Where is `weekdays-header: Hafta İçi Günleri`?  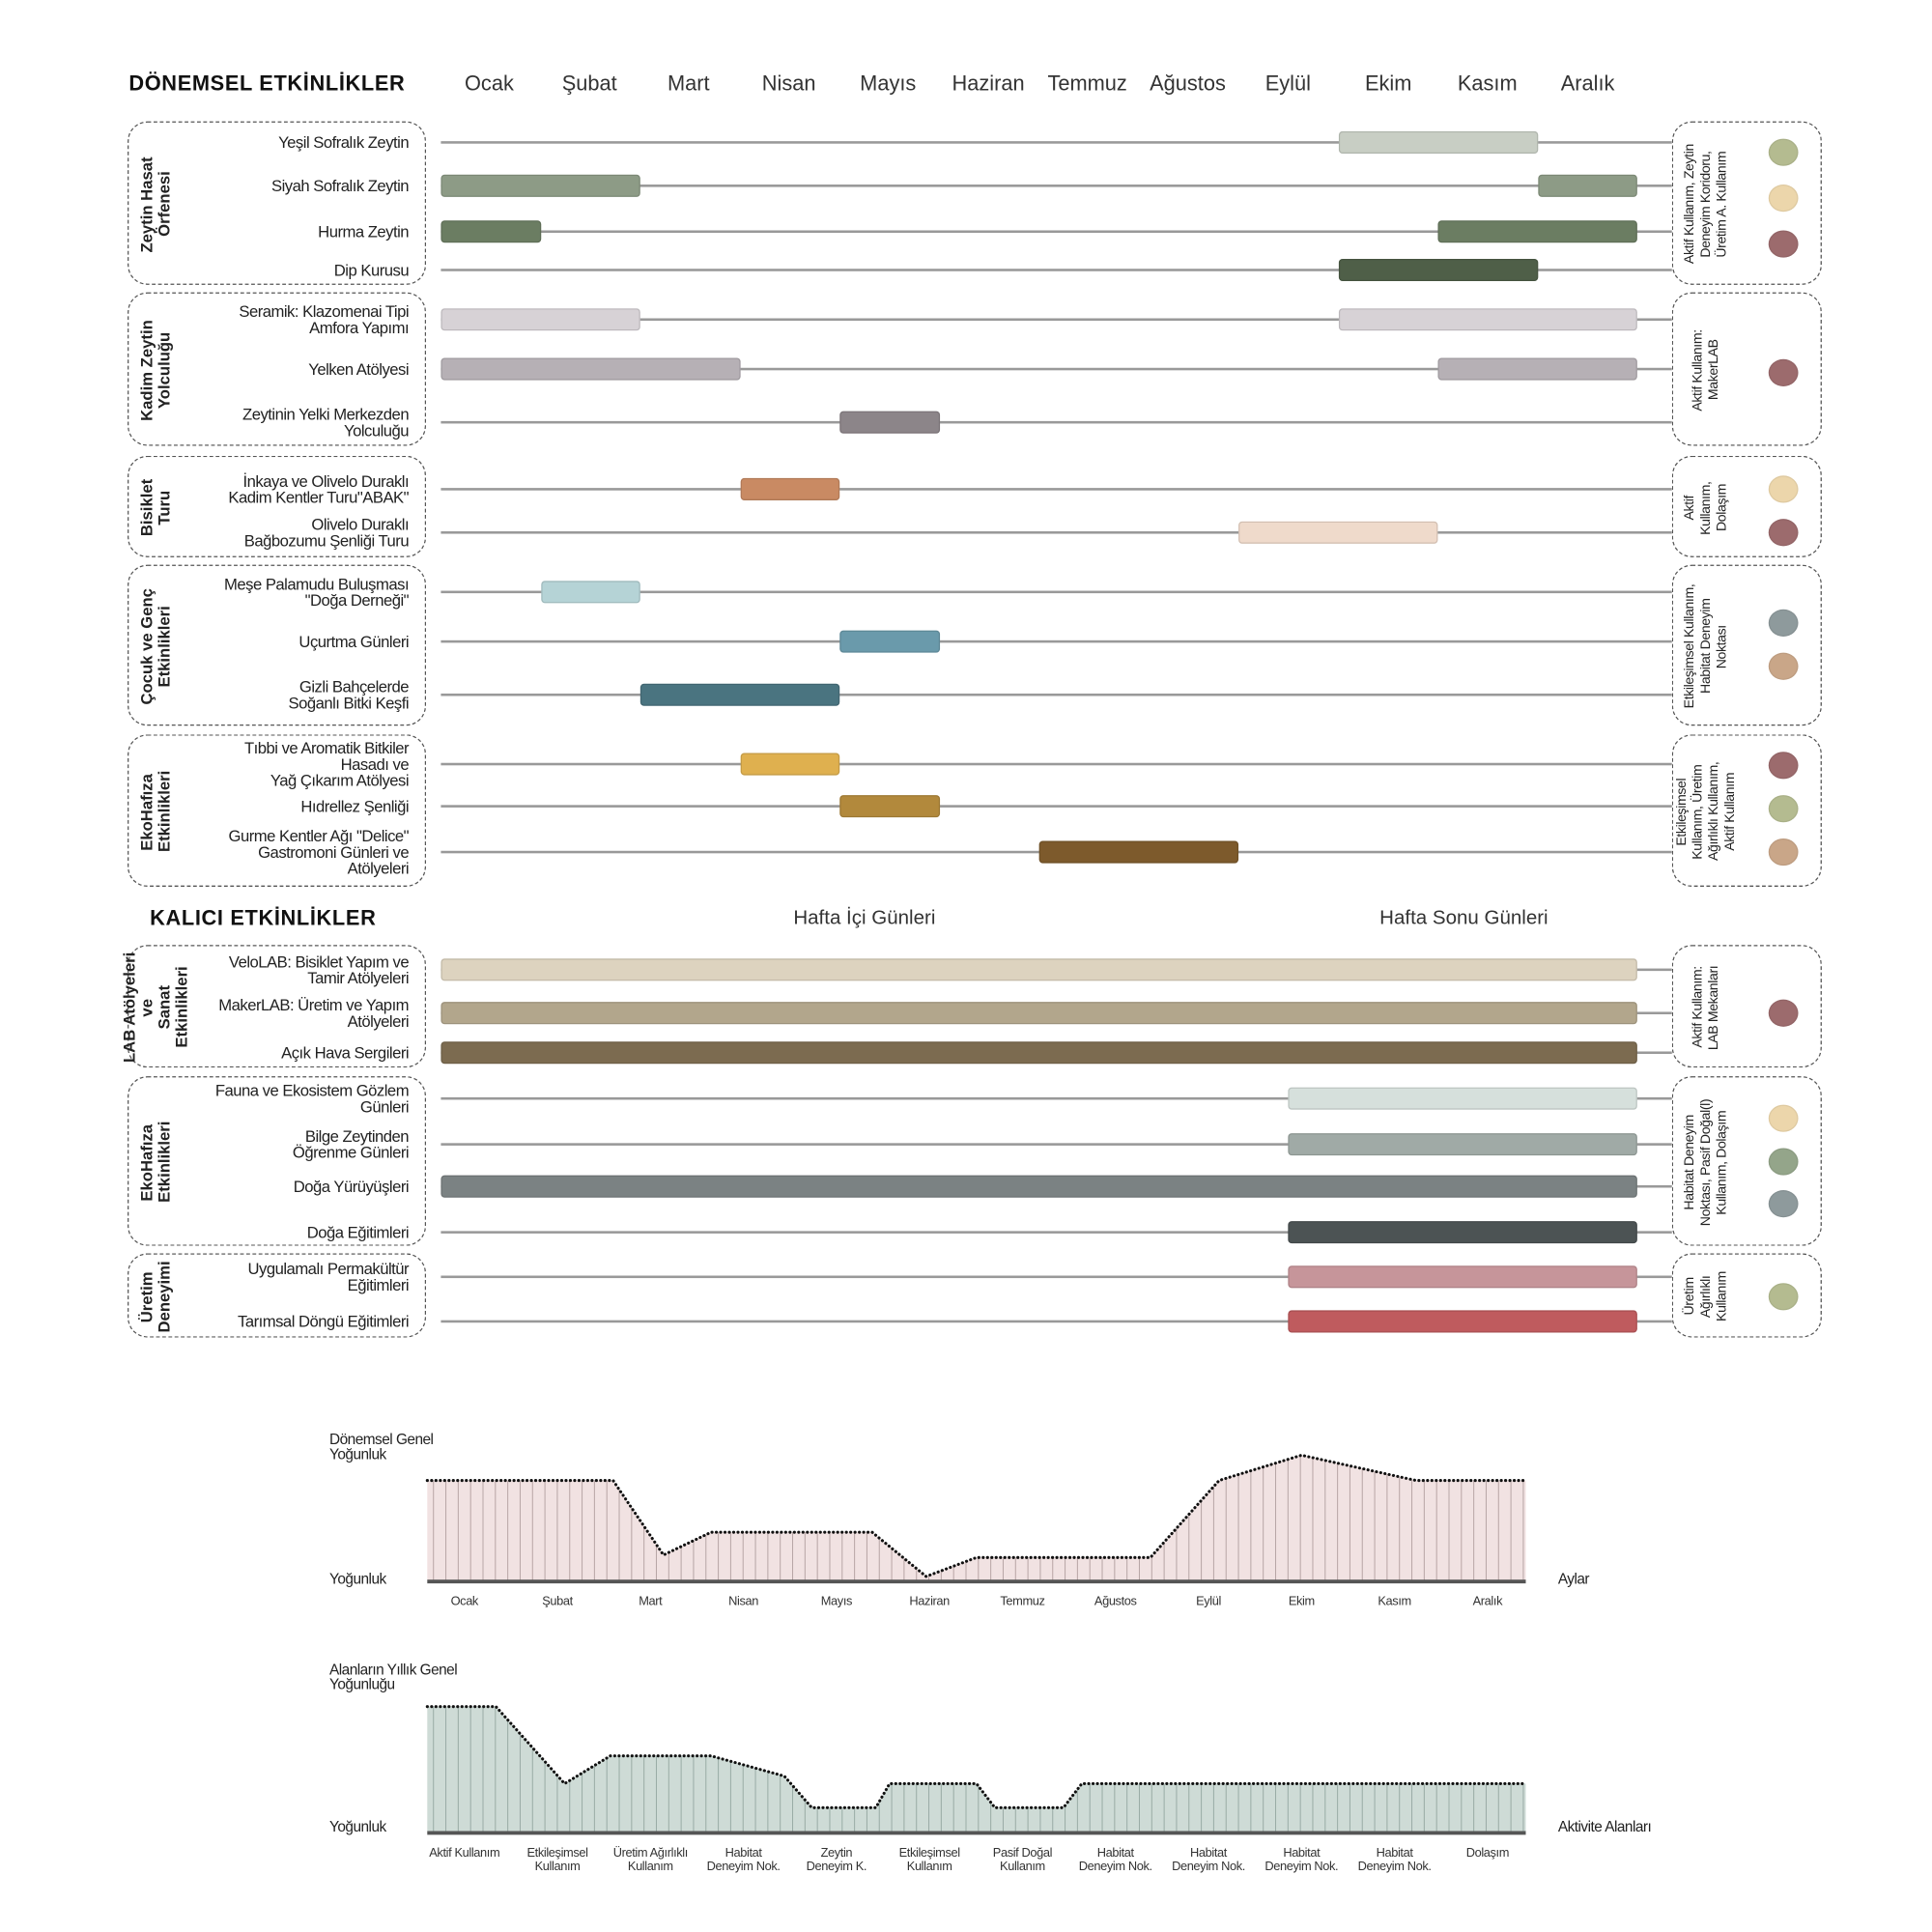
weekdays-header: Hafta İçi Günleri is located at coordinates (864, 918).